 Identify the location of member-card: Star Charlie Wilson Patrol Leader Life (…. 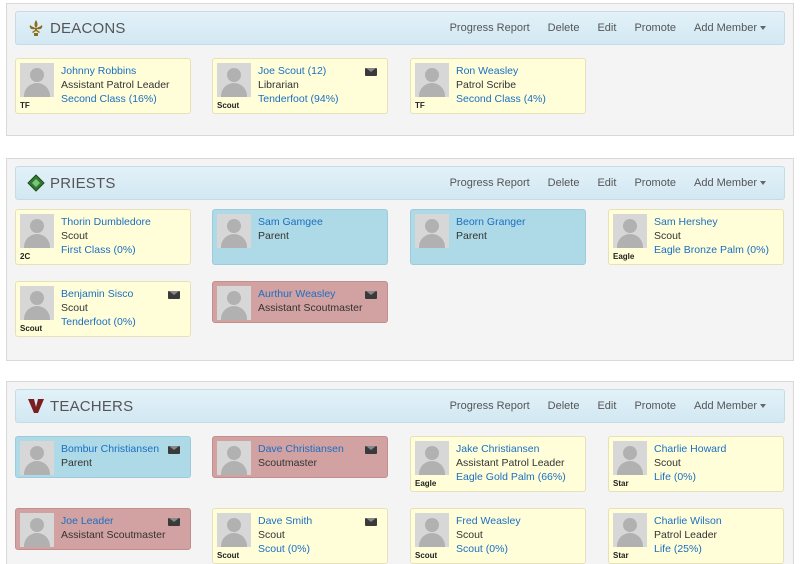
(696, 536).